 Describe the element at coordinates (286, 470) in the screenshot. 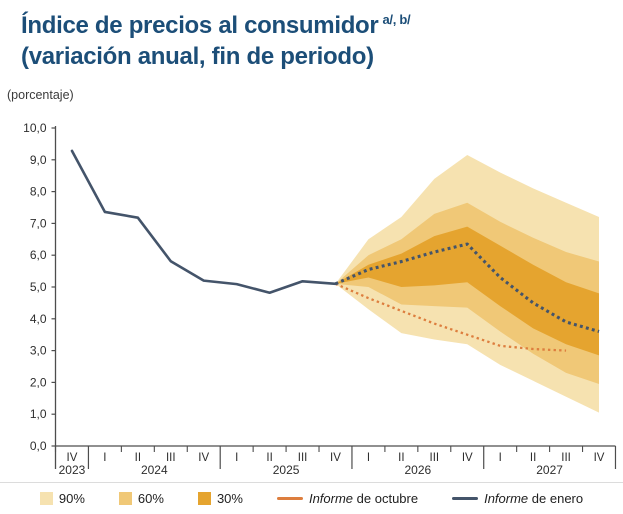

I see `x-year-label: 2025` at that location.